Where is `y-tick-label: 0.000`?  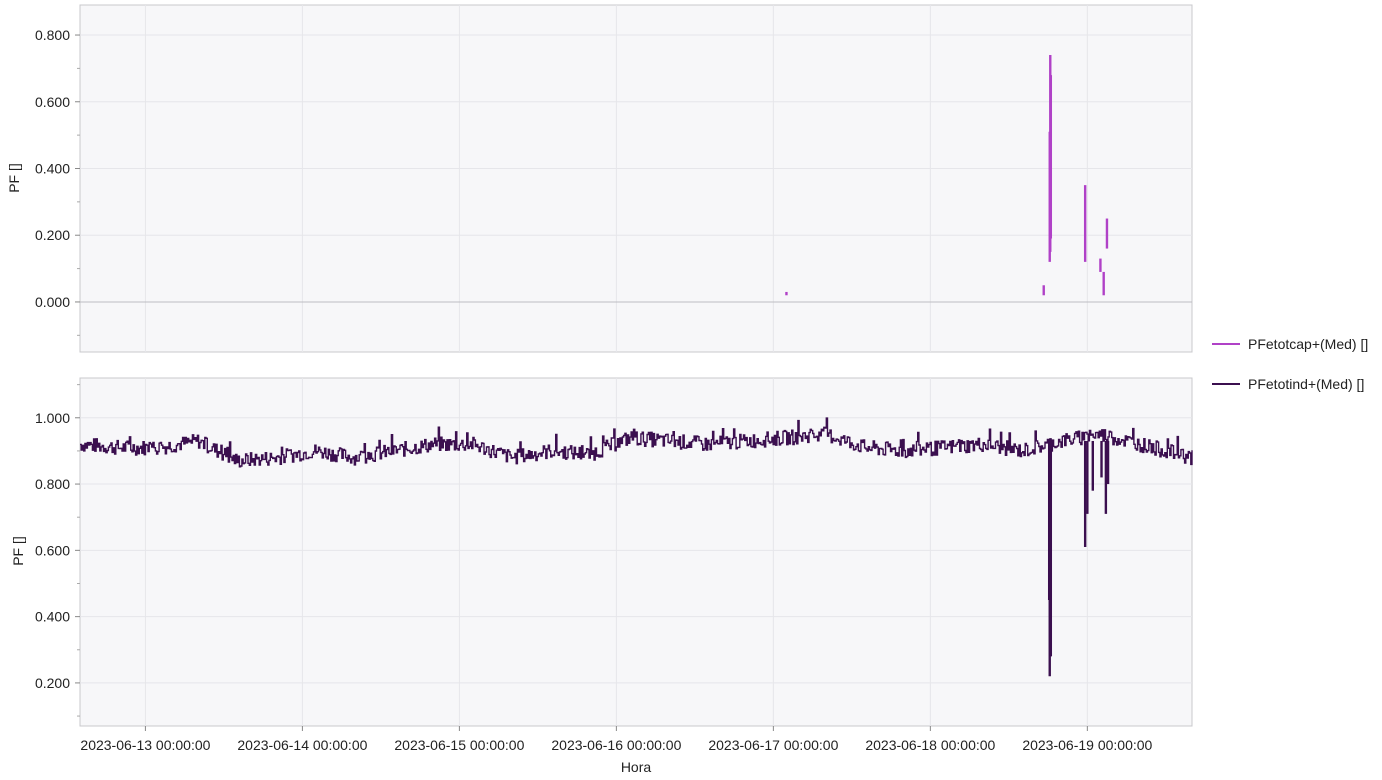
y-tick-label: 0.000 is located at coordinates (52, 302).